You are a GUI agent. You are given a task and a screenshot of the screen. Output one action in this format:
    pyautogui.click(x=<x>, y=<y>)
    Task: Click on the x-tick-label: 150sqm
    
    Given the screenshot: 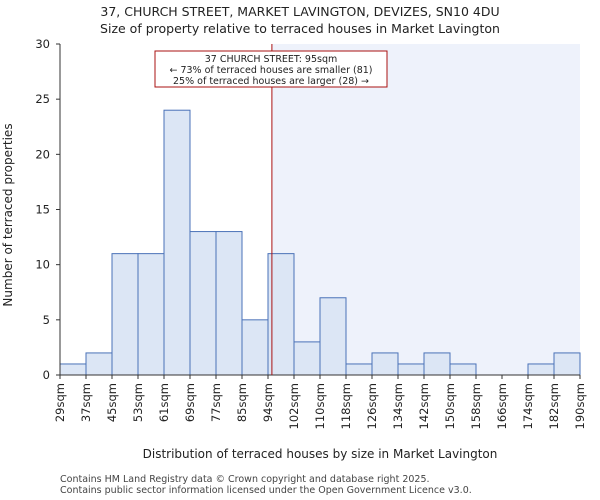 What is the action you would take?
    pyautogui.click(x=450, y=406)
    